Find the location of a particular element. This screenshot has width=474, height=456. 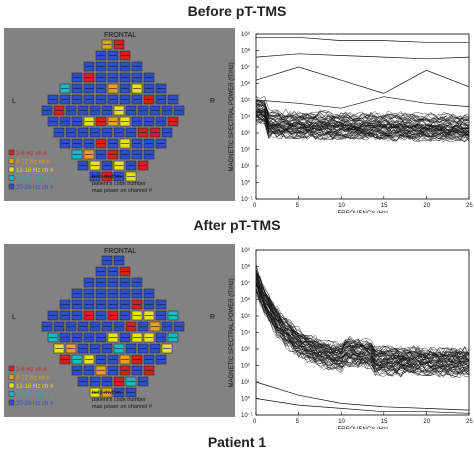

legend-label: 8-12 Hz ch # is located at coordinates (33, 163).